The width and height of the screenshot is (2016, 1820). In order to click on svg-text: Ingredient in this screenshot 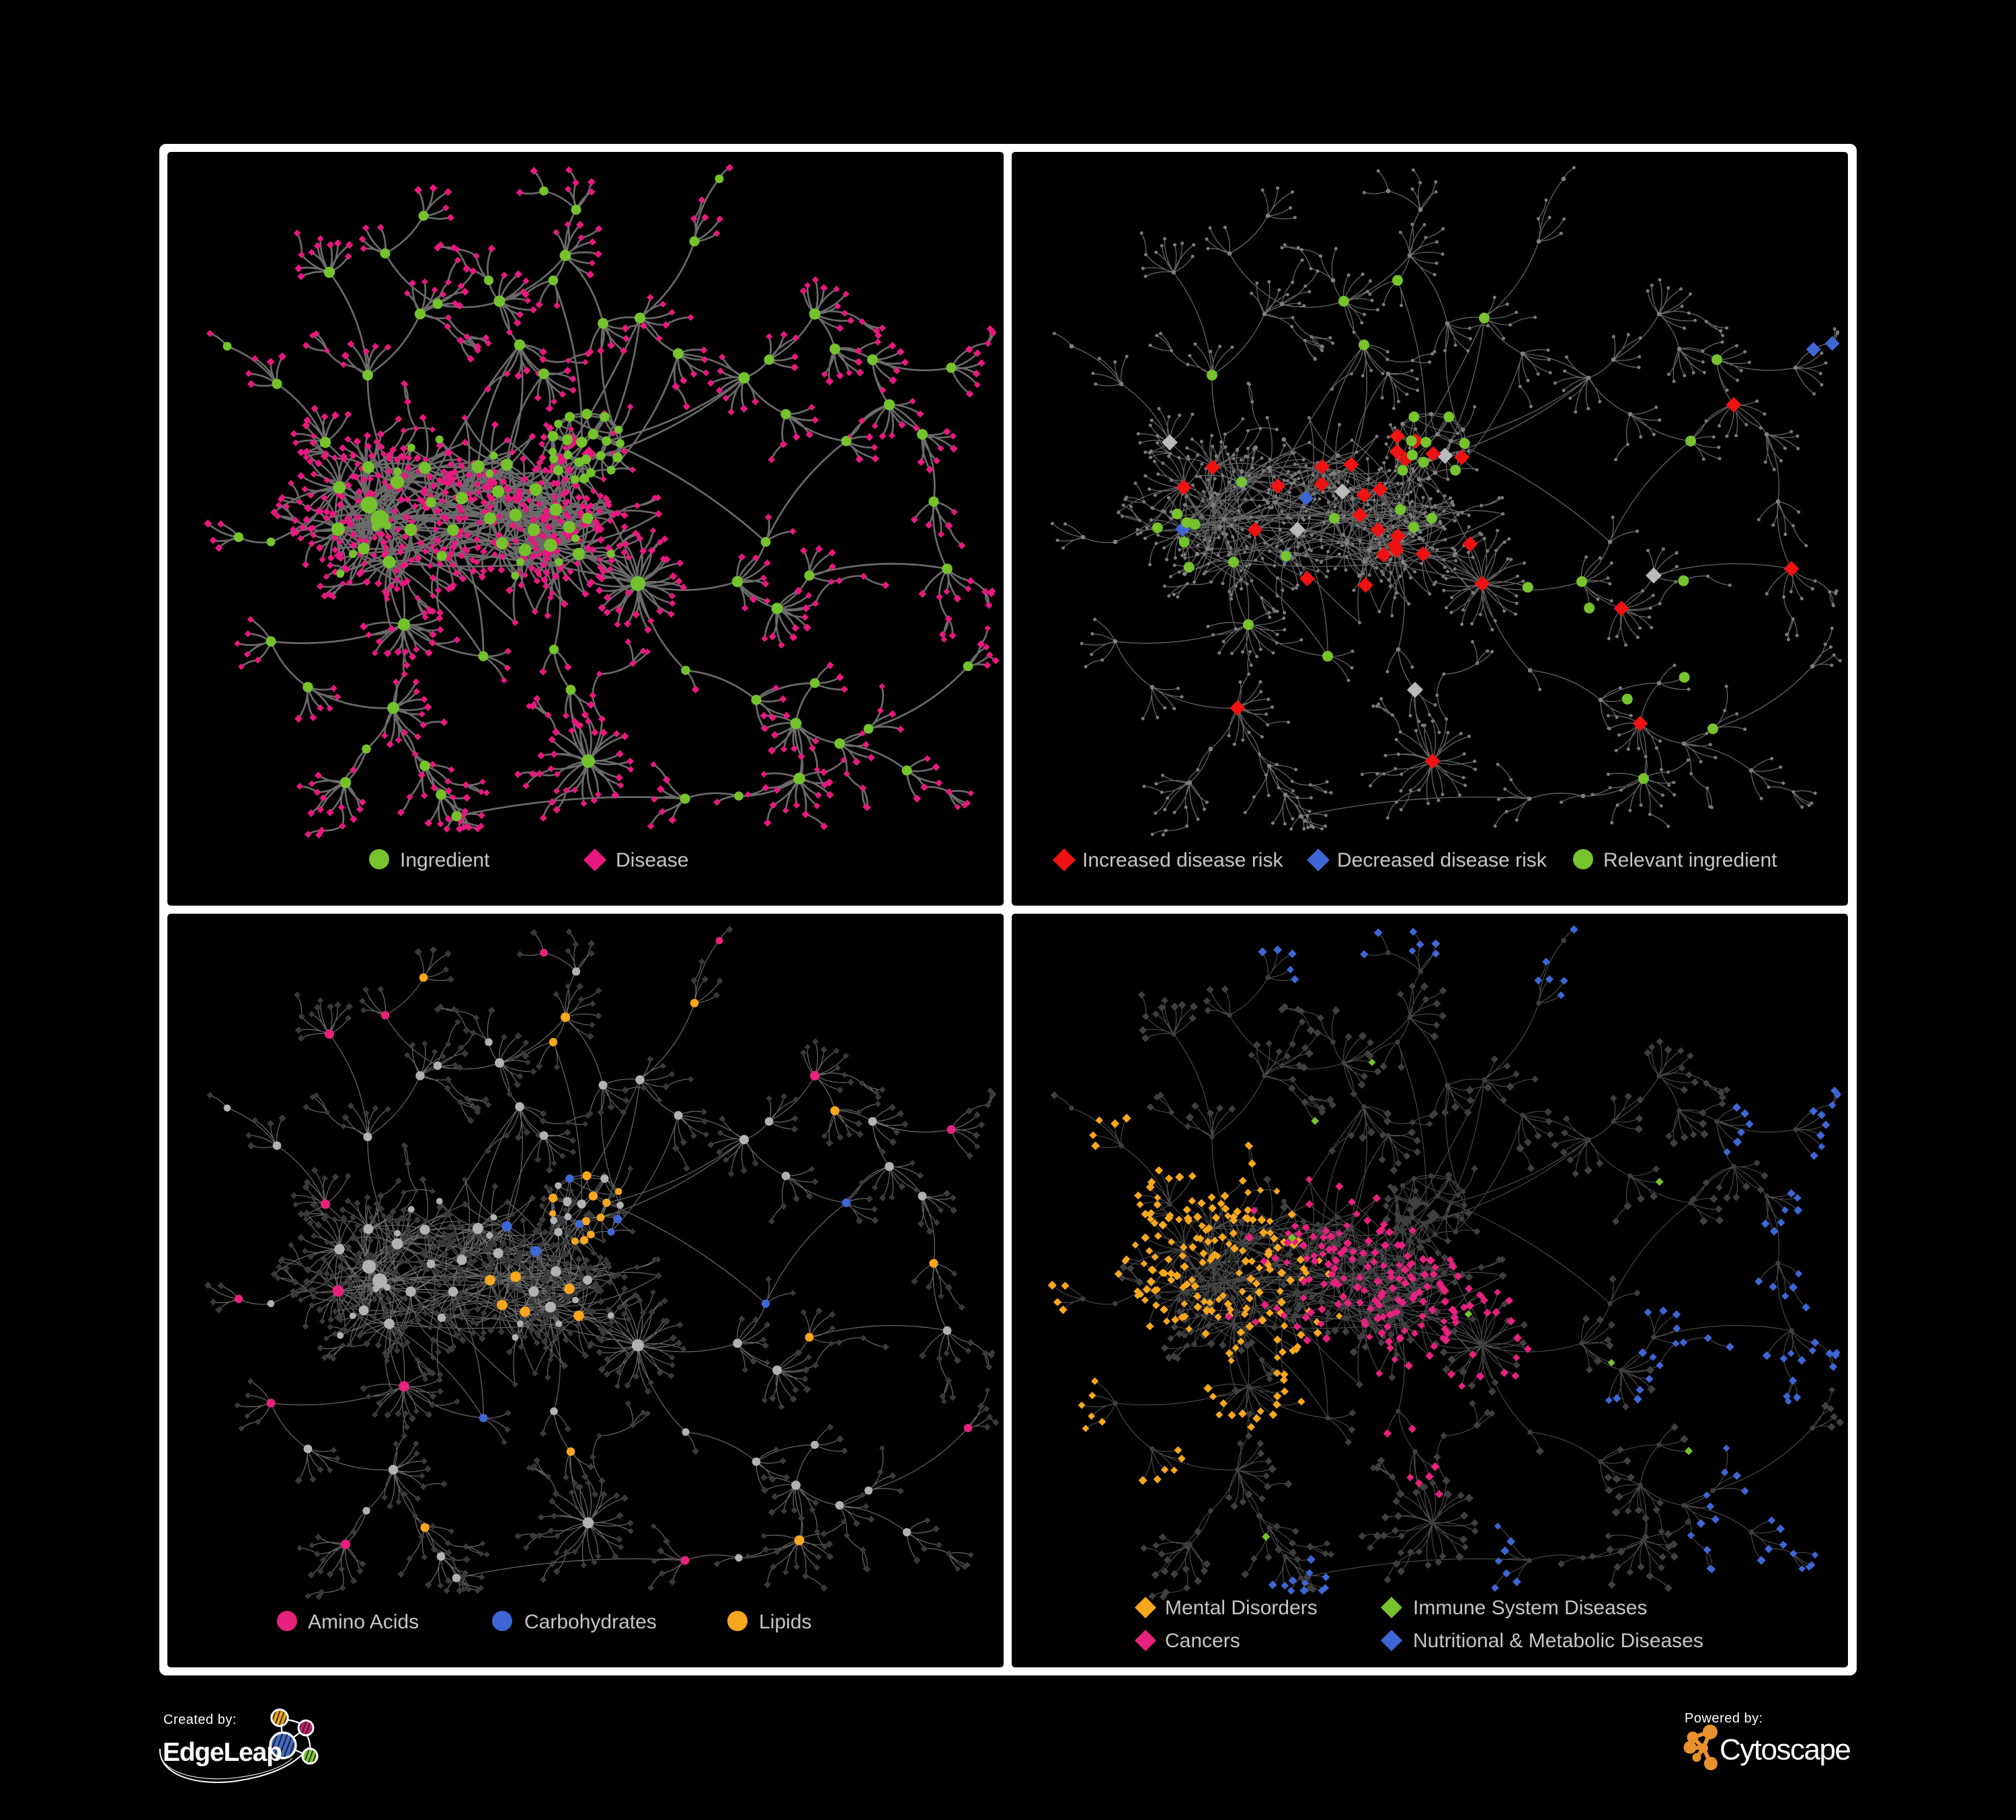, I will do `click(445, 860)`.